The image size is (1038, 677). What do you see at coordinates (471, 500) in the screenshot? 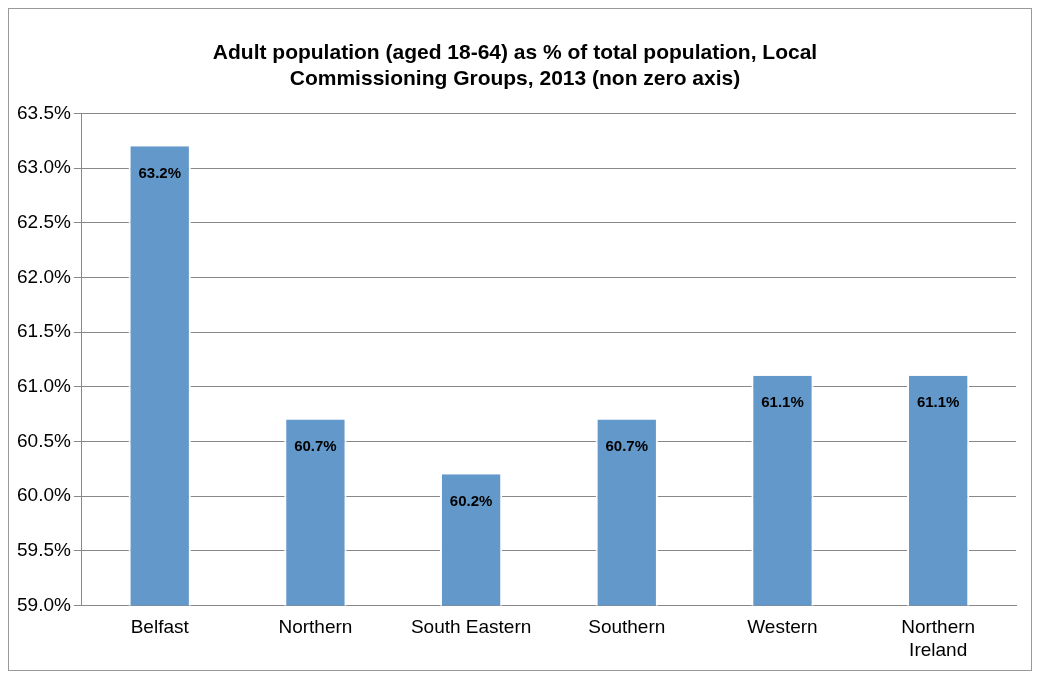
I see `data-label: 60.2%` at bounding box center [471, 500].